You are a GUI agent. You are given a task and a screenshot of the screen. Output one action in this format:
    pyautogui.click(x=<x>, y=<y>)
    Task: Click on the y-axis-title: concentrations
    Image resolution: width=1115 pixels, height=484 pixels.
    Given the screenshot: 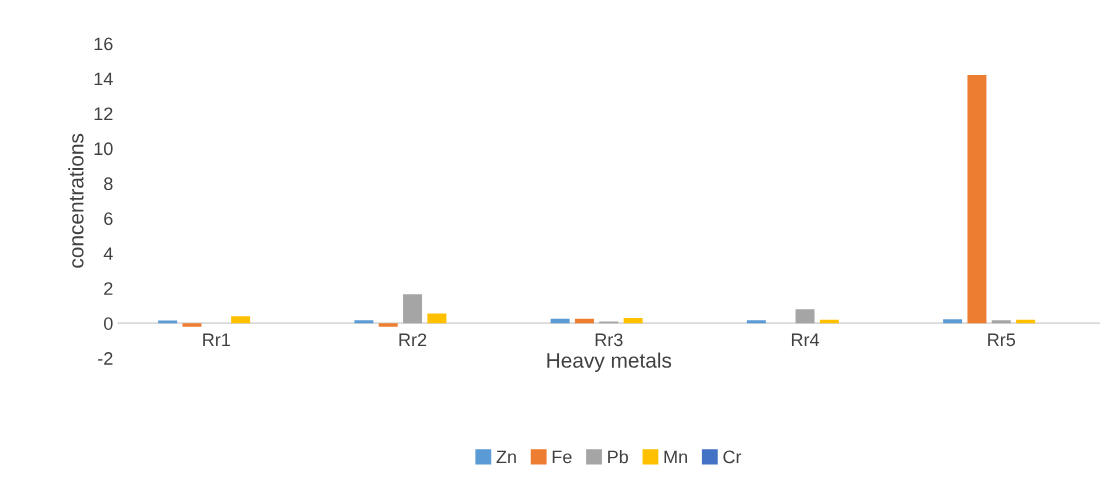 What is the action you would take?
    pyautogui.click(x=76, y=200)
    